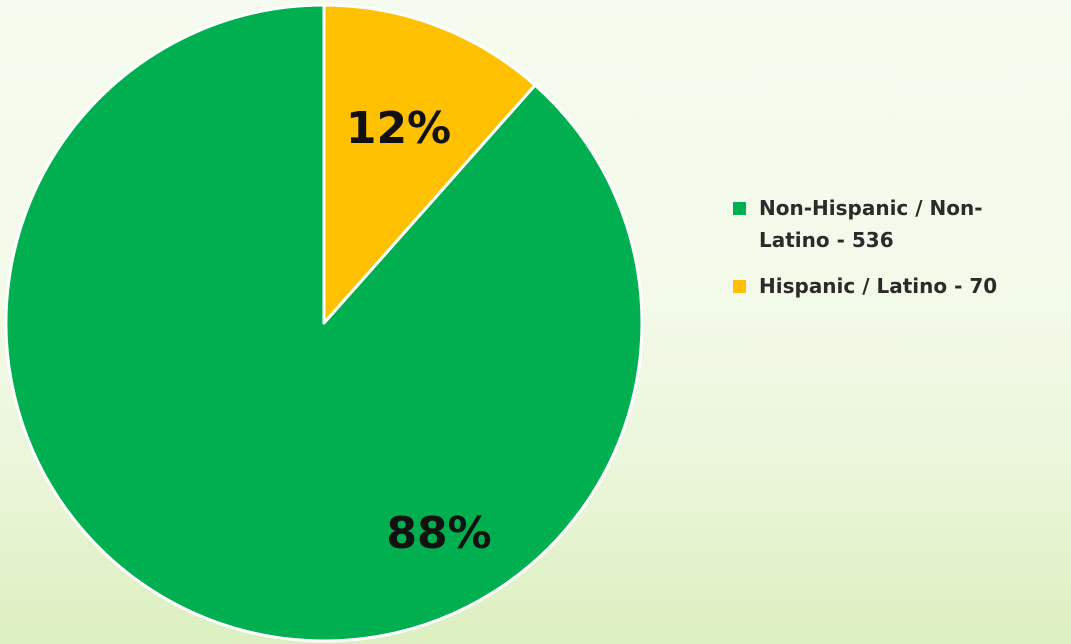 The height and width of the screenshot is (644, 1071). I want to click on slice-label-non-hispanic: 88%, so click(438, 533).